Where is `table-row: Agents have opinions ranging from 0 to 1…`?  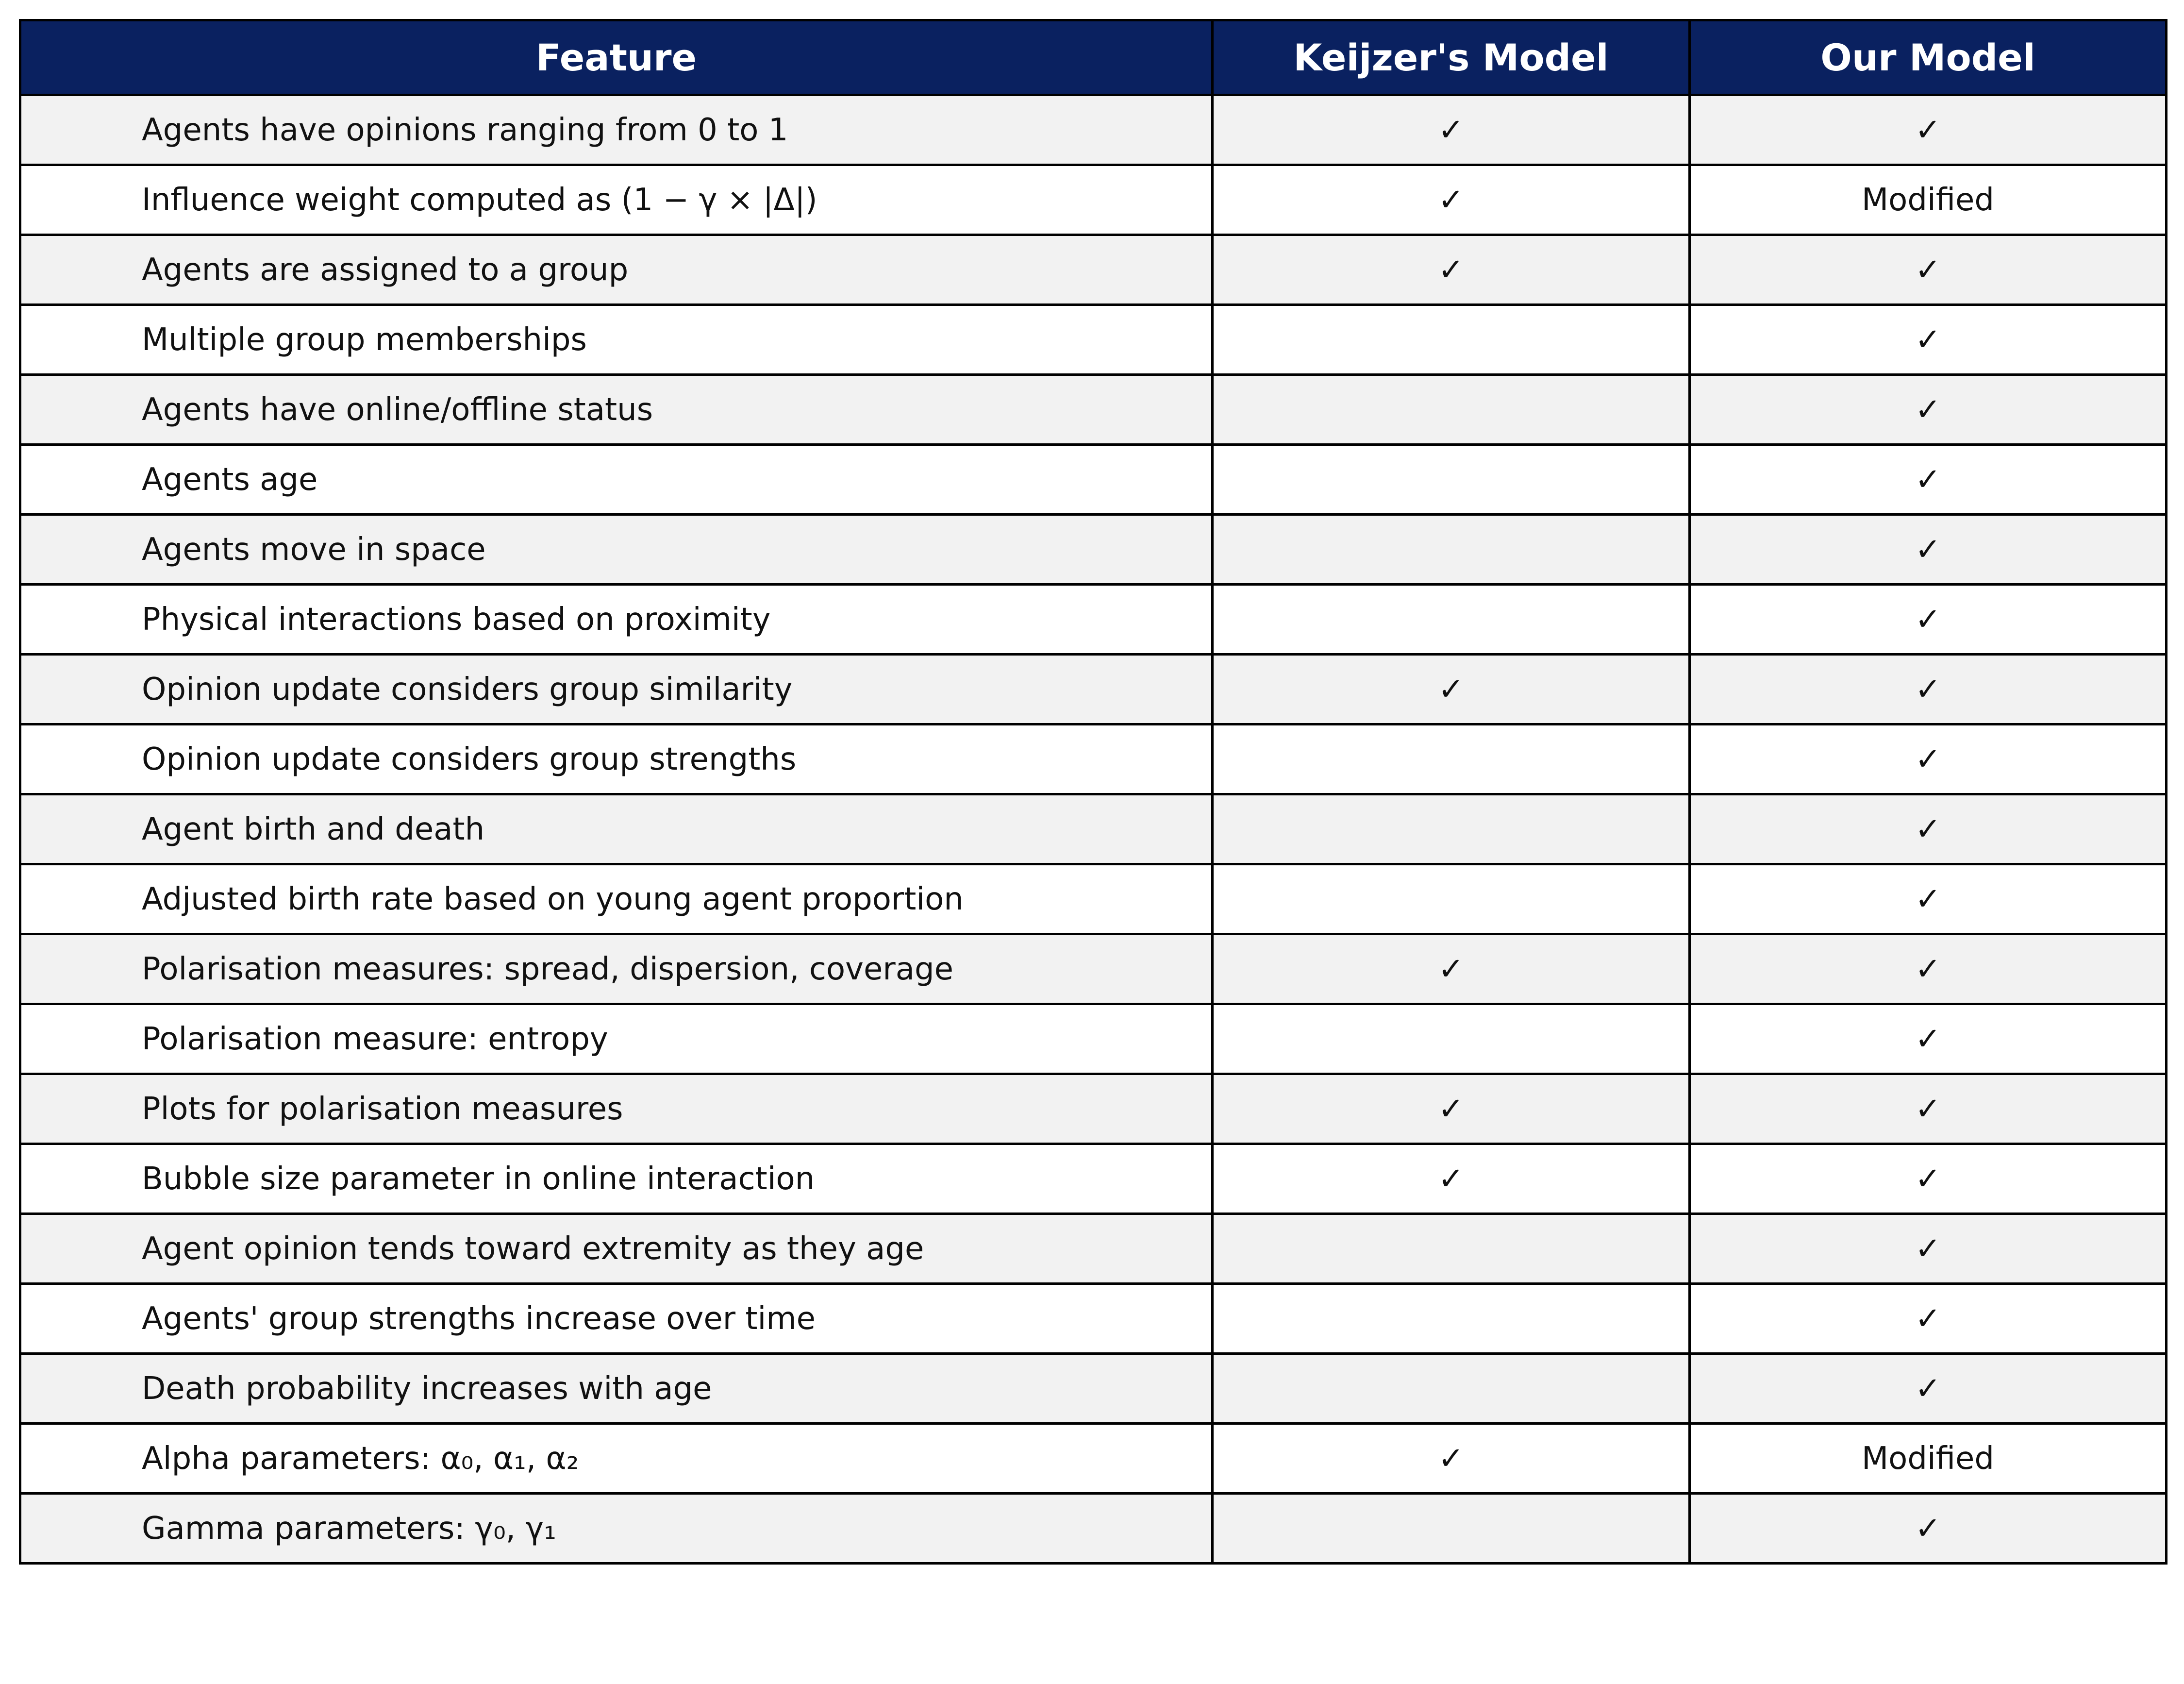 table-row: Agents have opinions ranging from 0 to 1… is located at coordinates (1093, 130).